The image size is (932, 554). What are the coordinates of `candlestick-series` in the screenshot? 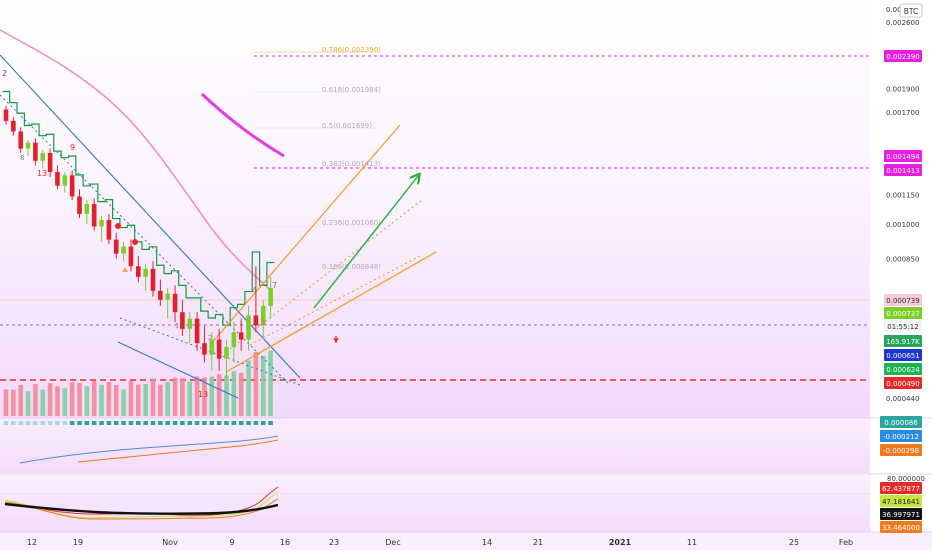 It's located at (138, 242).